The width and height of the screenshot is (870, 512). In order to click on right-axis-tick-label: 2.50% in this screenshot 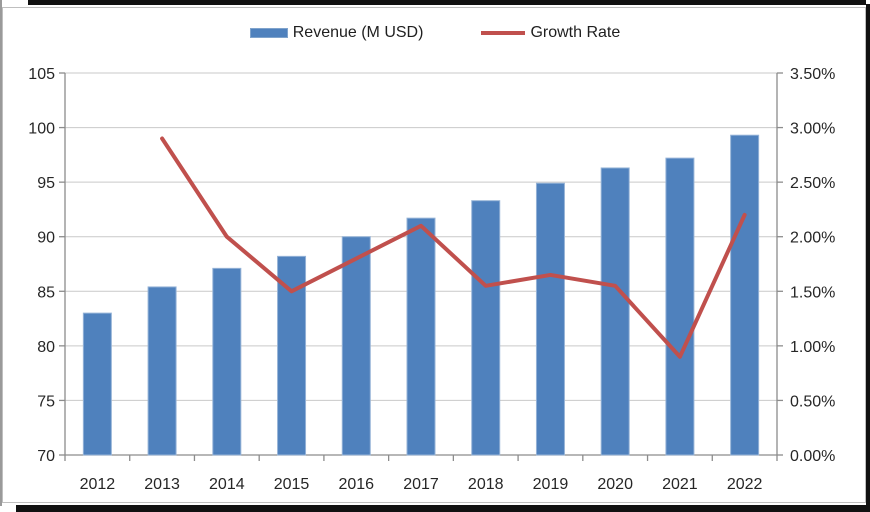, I will do `click(812, 183)`.